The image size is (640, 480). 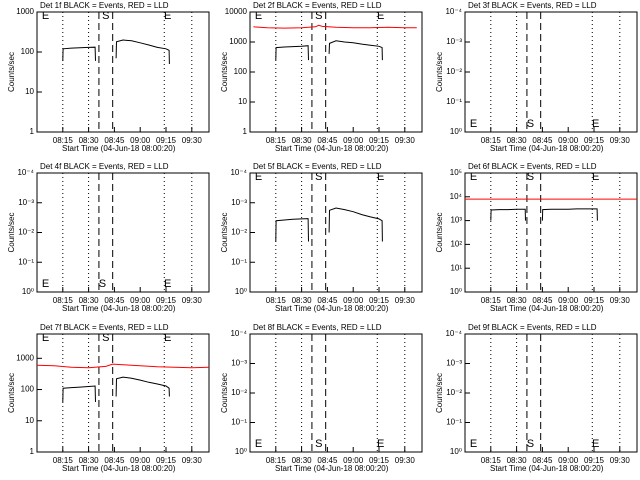 I want to click on panel-title: Det 7f BLACK = Events, RED = LLD, so click(x=104, y=327).